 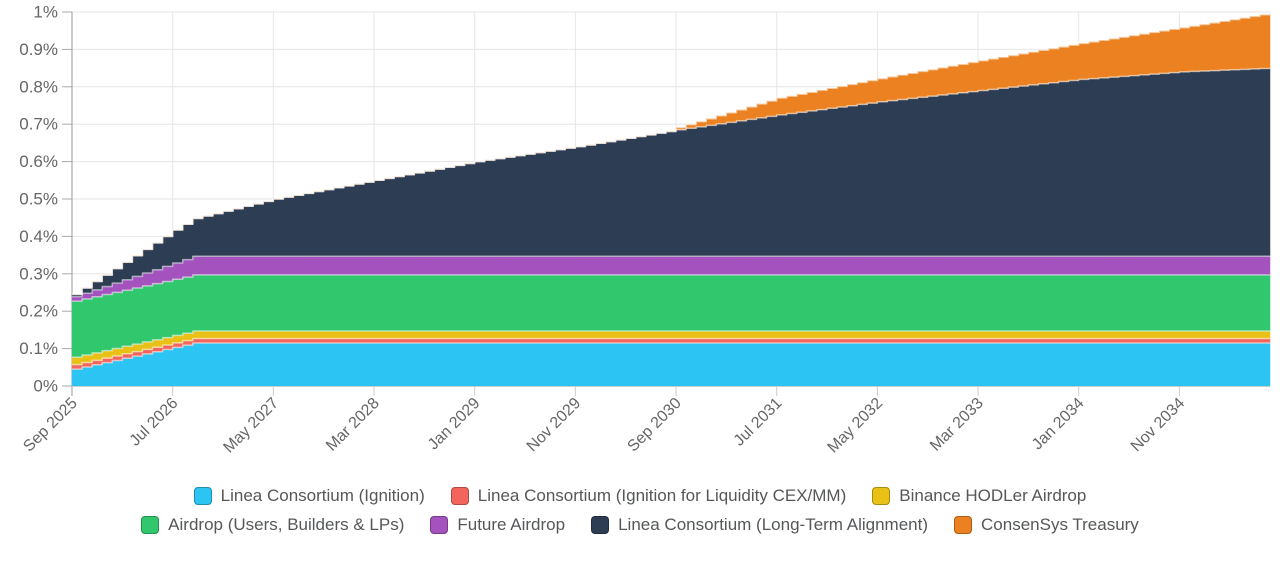 I want to click on x-axis-label: Sep 2025, so click(x=50, y=425).